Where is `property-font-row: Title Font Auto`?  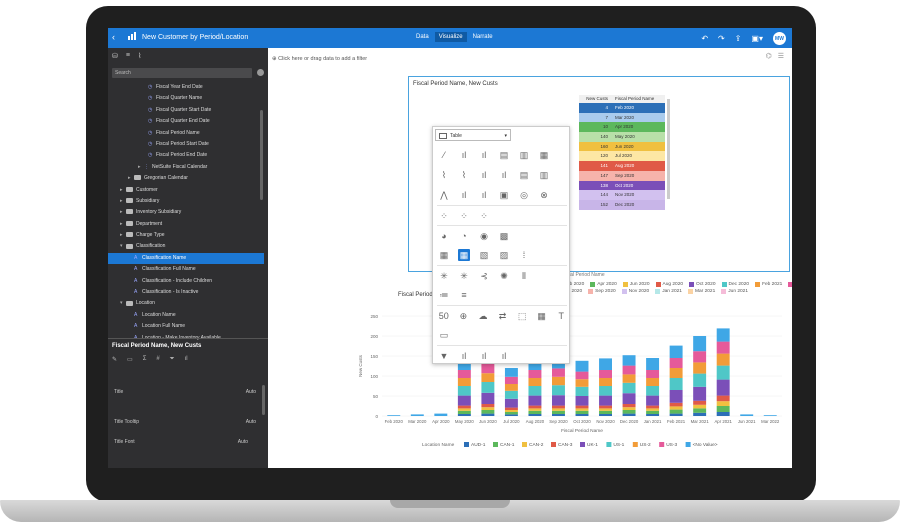
property-font-row: Title Font Auto is located at coordinates (185, 442).